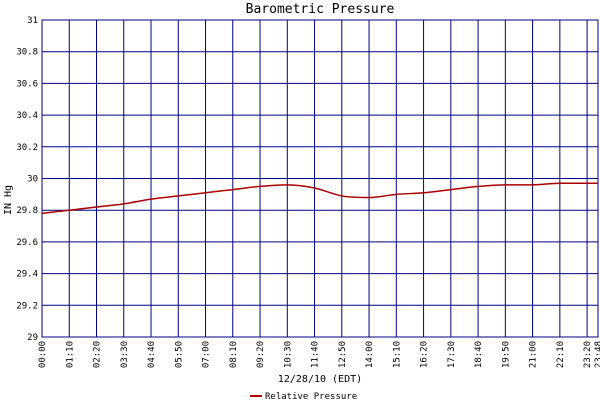 This screenshot has width=600, height=400. Describe the element at coordinates (8, 200) in the screenshot. I see `y-axis-label: IN Hg` at that location.